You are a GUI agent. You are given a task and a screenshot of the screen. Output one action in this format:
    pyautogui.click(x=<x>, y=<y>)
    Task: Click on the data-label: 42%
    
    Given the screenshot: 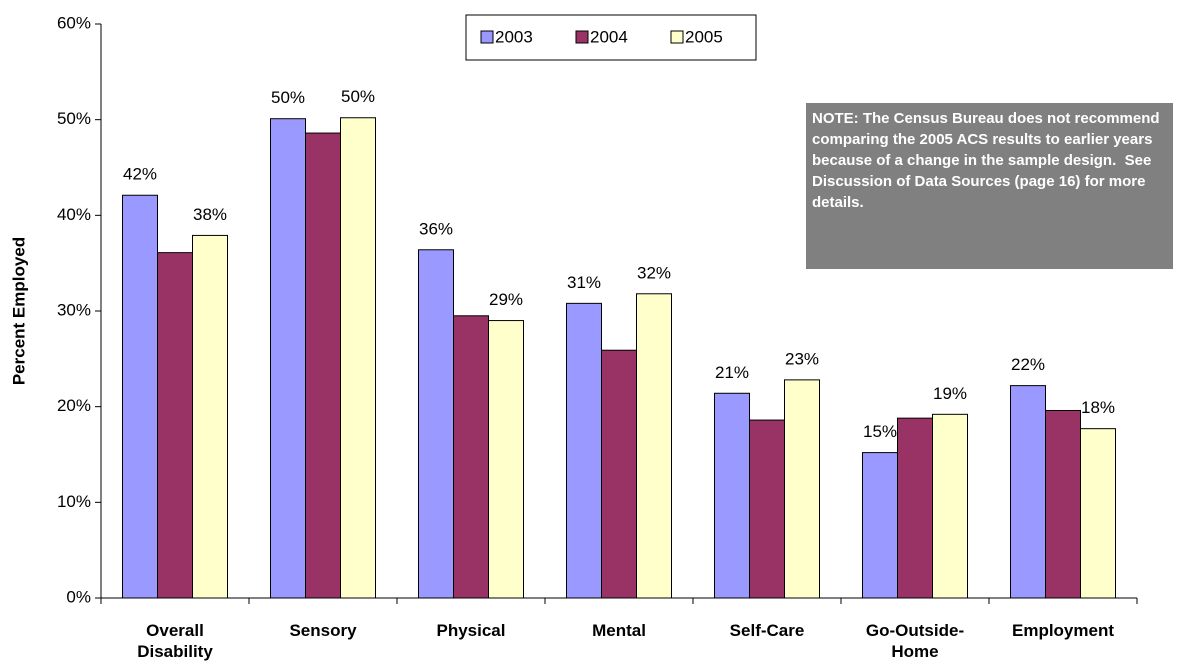 What is the action you would take?
    pyautogui.click(x=140, y=174)
    